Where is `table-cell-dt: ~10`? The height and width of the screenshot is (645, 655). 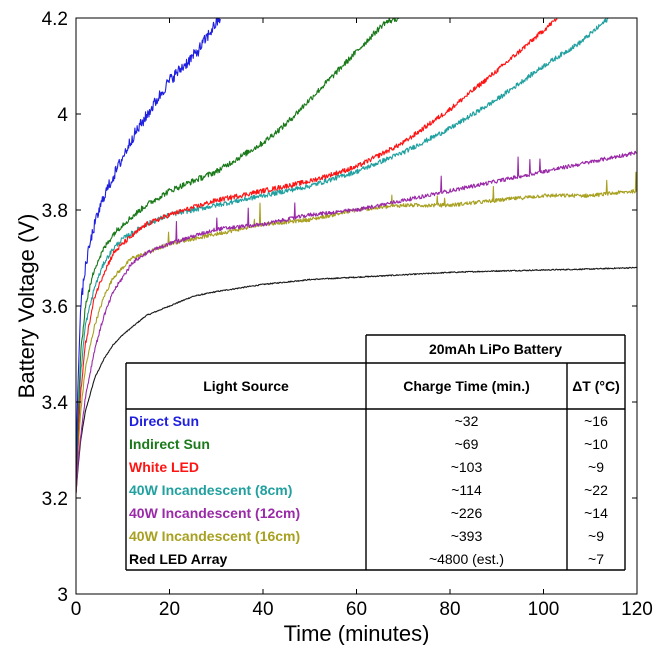 table-cell-dt: ~10 is located at coordinates (596, 444).